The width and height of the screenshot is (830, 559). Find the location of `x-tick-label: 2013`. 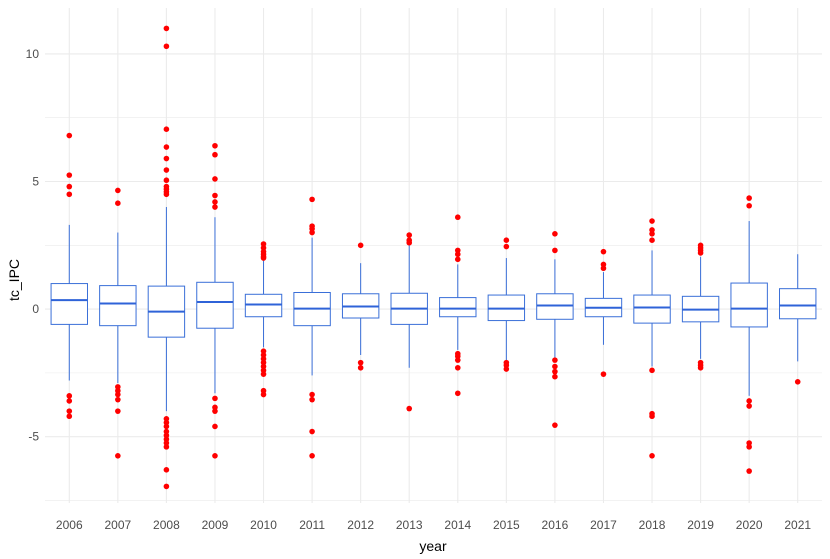

x-tick-label: 2013 is located at coordinates (409, 525).